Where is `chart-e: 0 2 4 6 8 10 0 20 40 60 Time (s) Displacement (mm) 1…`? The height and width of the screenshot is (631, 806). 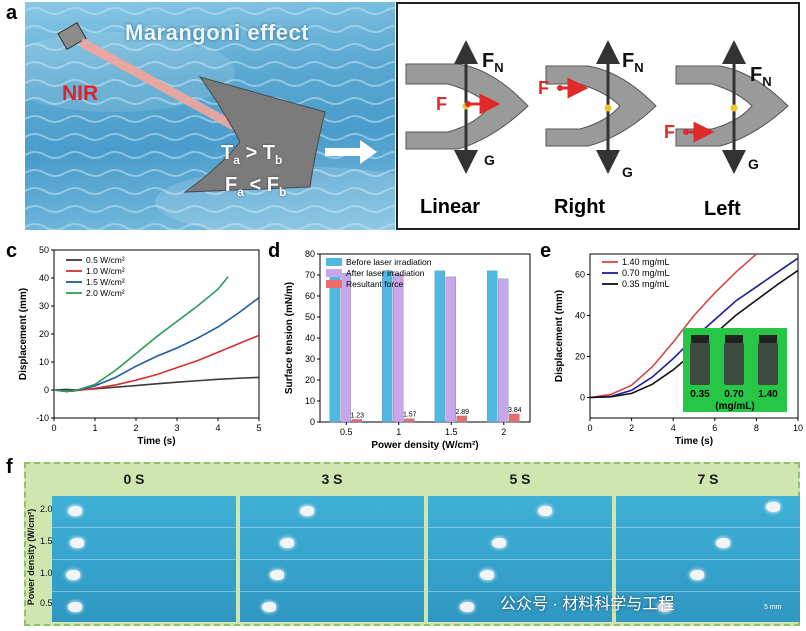 chart-e: 0 2 4 6 8 10 0 20 40 60 Time (s) Displacement (mm) 1… is located at coordinates (678, 350).